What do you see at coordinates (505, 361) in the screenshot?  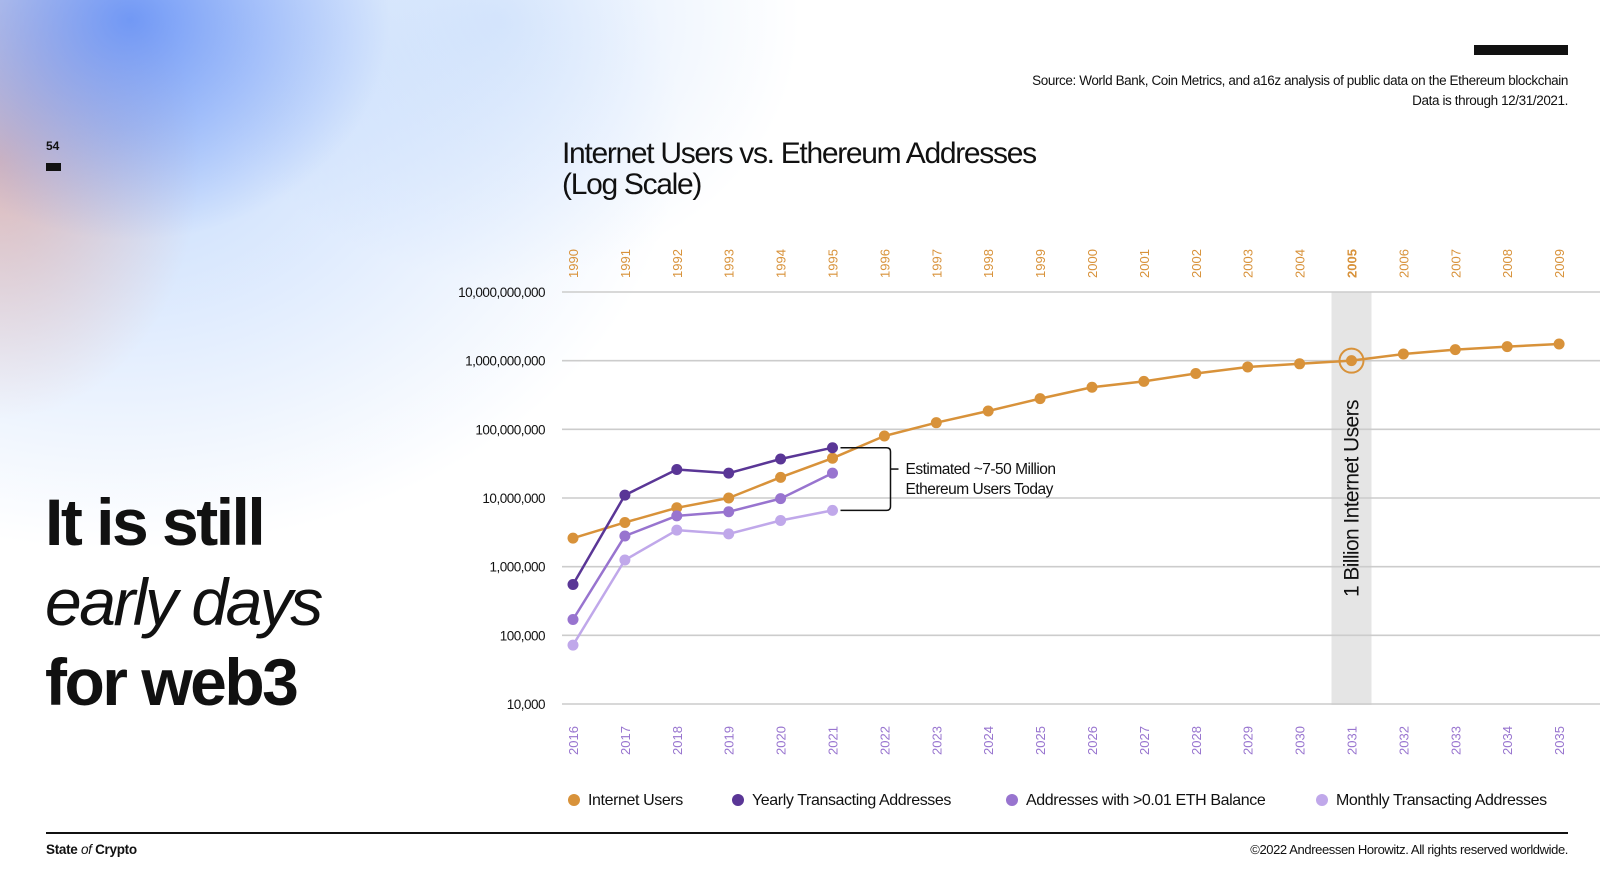 I see `y-tick-label: 1,000,000,000` at bounding box center [505, 361].